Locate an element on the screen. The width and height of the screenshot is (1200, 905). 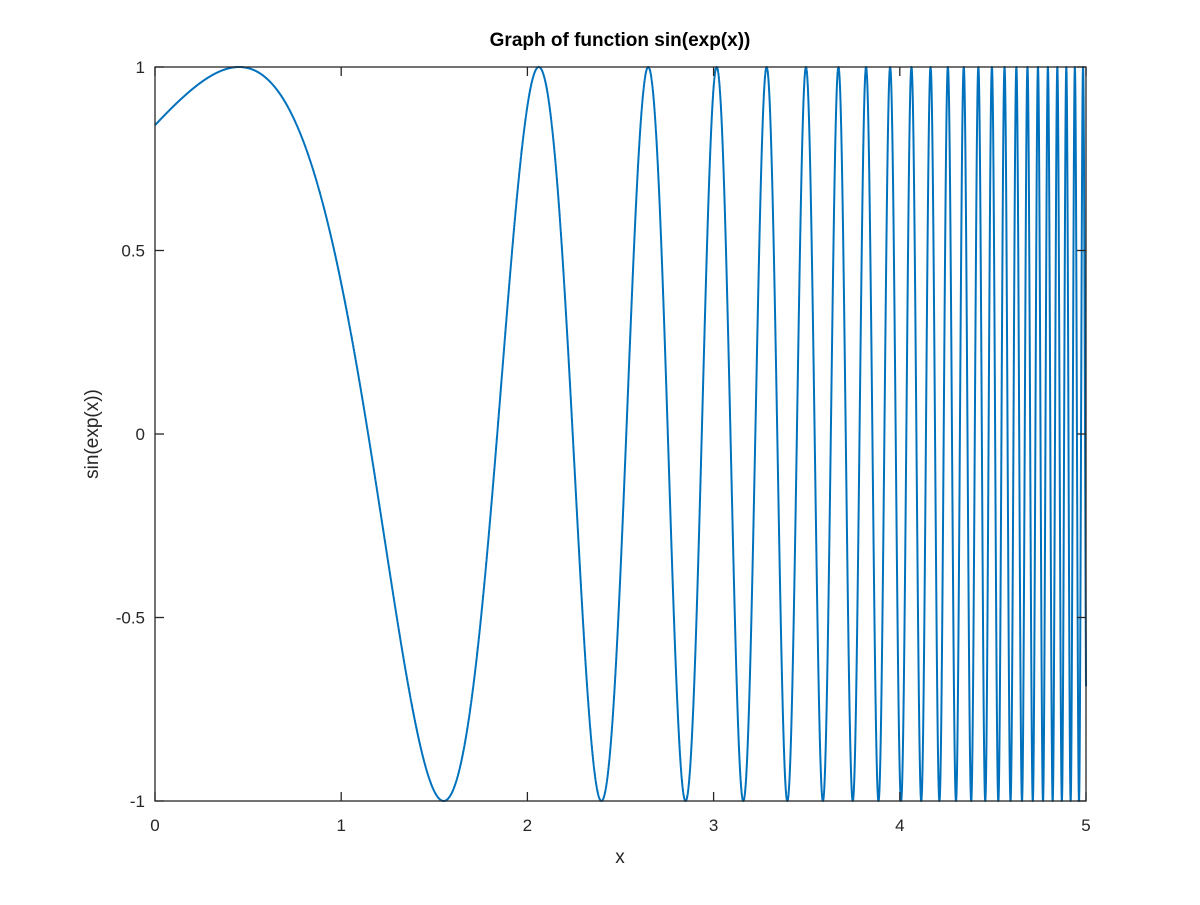
y-tick-label: 1 is located at coordinates (140, 67).